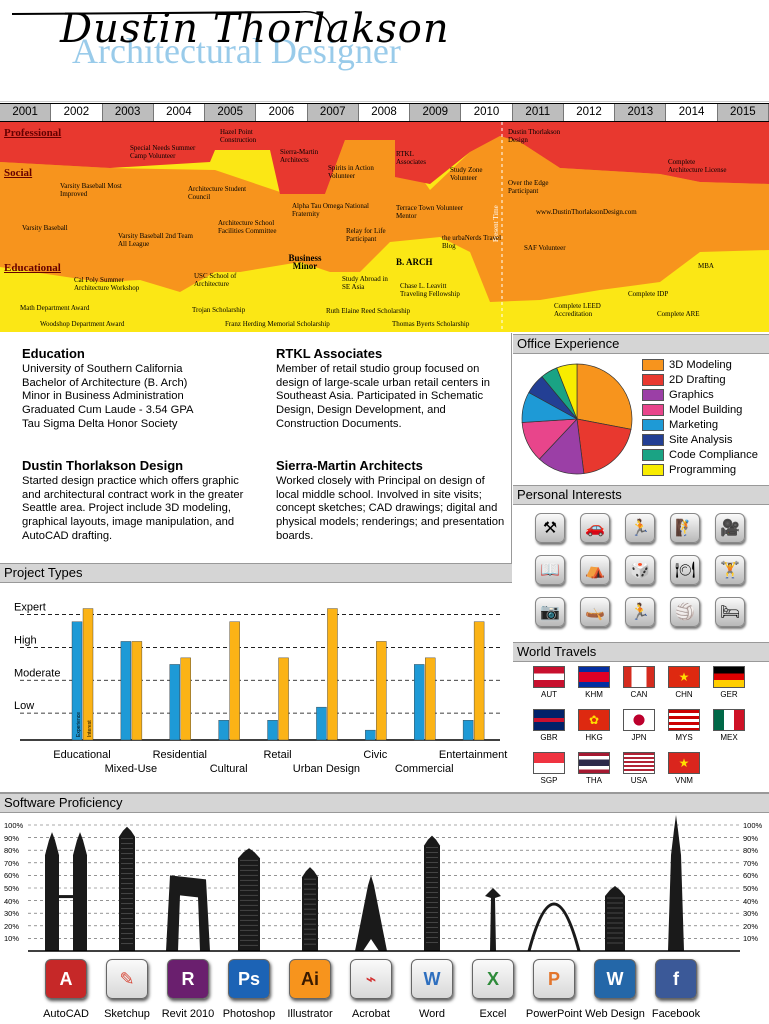 The image size is (769, 1024). What do you see at coordinates (615, 1014) in the screenshot?
I see `software-label: Web Design` at bounding box center [615, 1014].